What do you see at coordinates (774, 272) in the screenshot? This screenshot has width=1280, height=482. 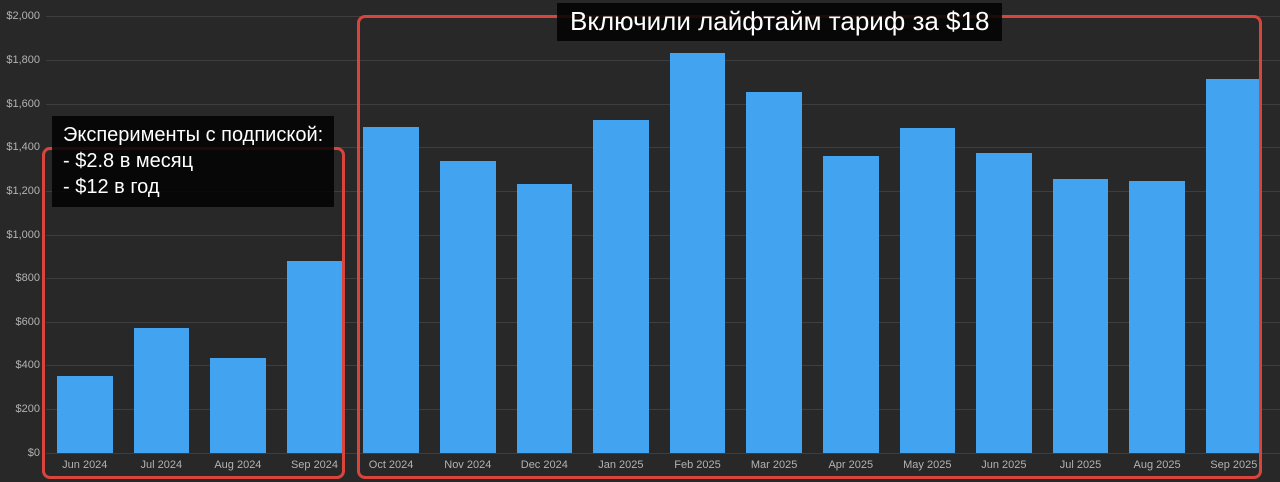 I see `bar-mar-2025` at bounding box center [774, 272].